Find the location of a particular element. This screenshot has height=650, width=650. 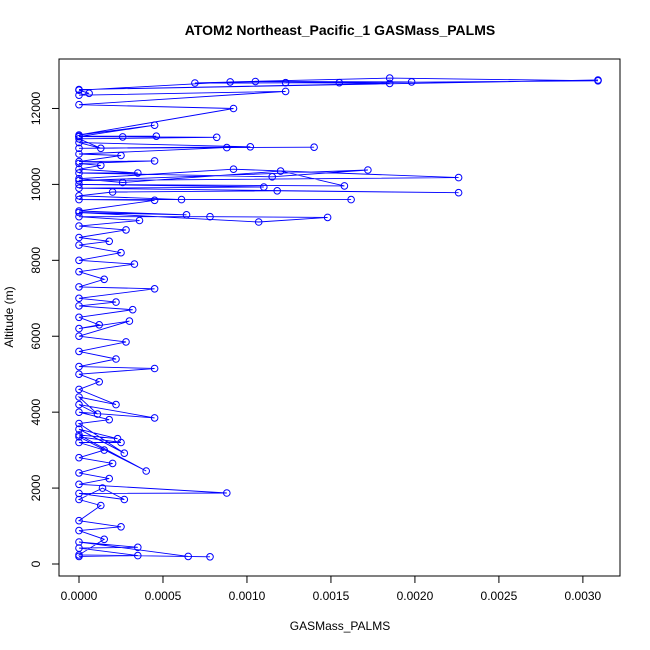

y-tick-label: 6000 is located at coordinates (36, 336).